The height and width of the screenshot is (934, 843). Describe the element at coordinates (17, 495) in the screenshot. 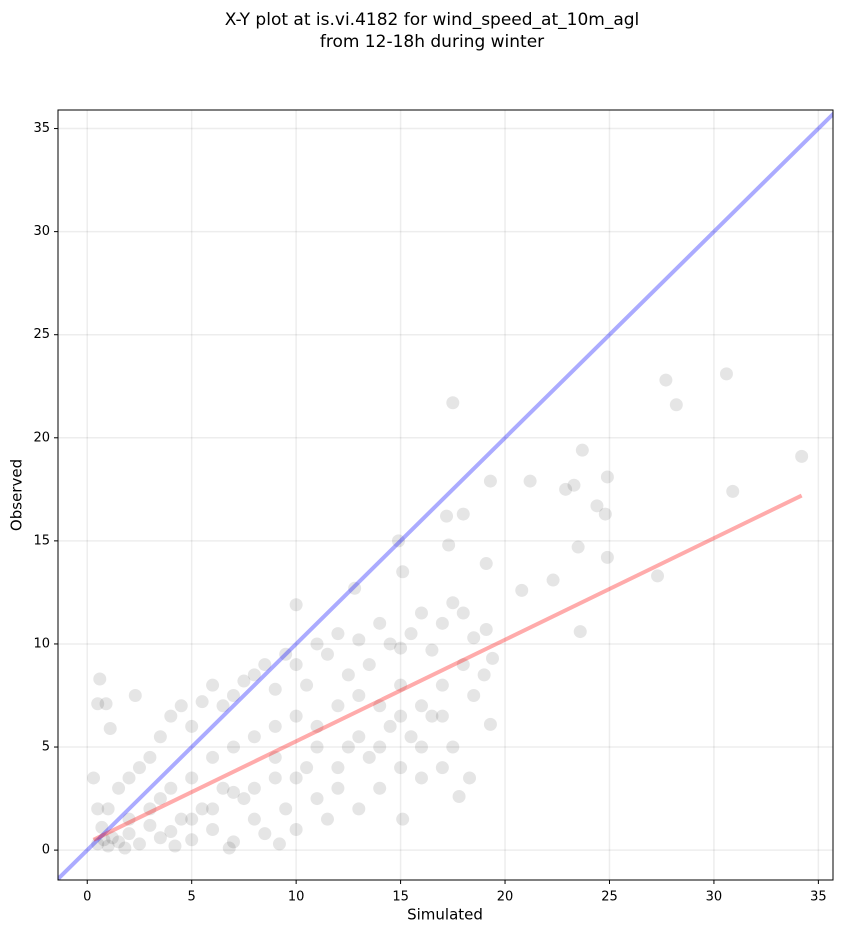

I see `y-axis-label: Observed` at that location.